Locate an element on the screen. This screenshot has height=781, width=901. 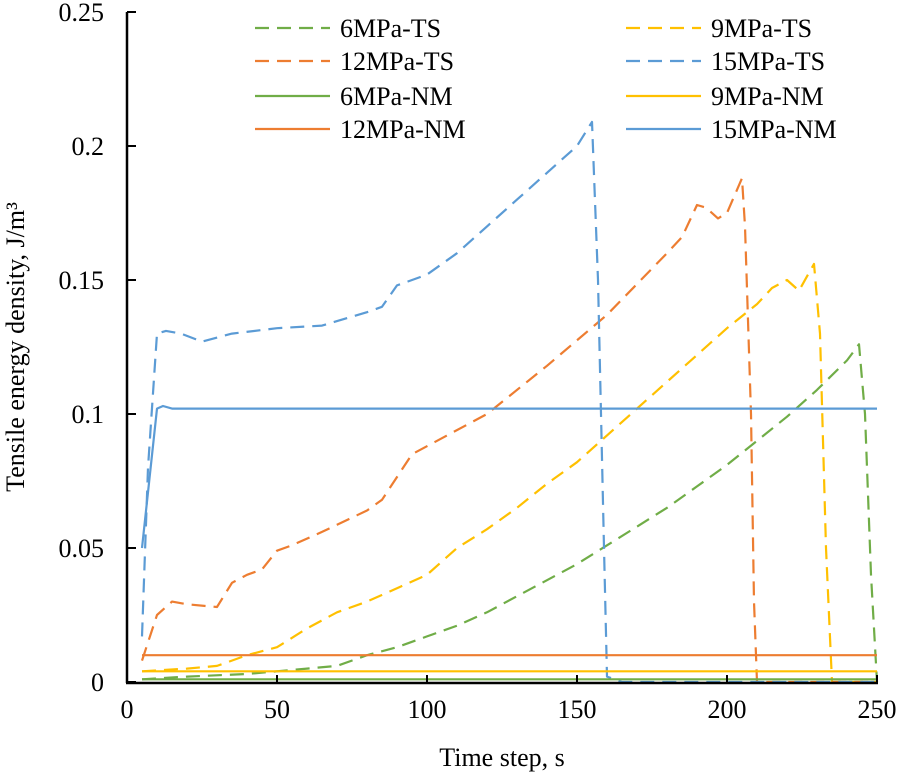
legend-item: 9MPa-NM is located at coordinates (725, 96).